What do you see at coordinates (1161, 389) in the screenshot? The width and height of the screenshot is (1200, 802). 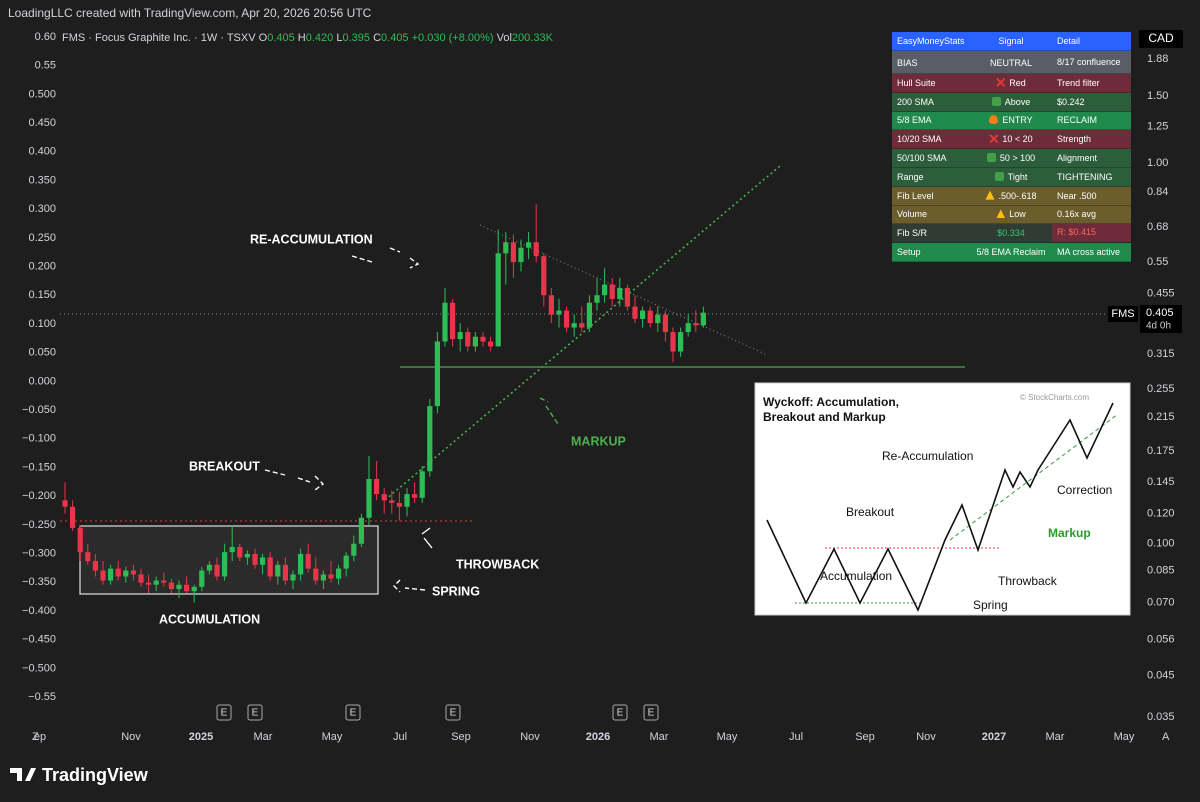 I see `y2-tick-label: 0.255` at bounding box center [1161, 389].